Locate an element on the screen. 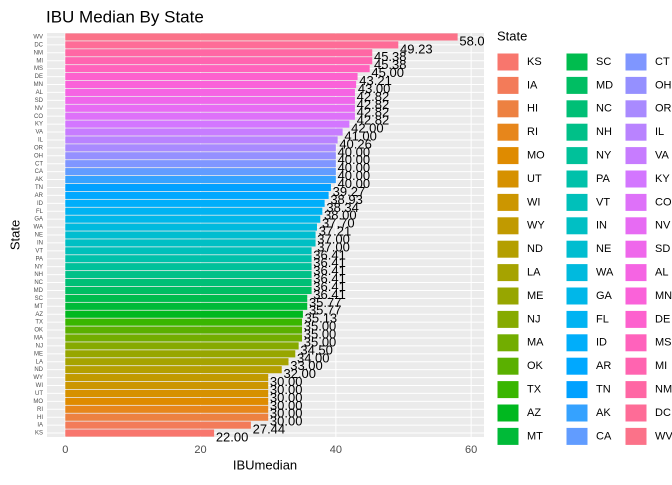  y-tick-label: MS is located at coordinates (38, 69).